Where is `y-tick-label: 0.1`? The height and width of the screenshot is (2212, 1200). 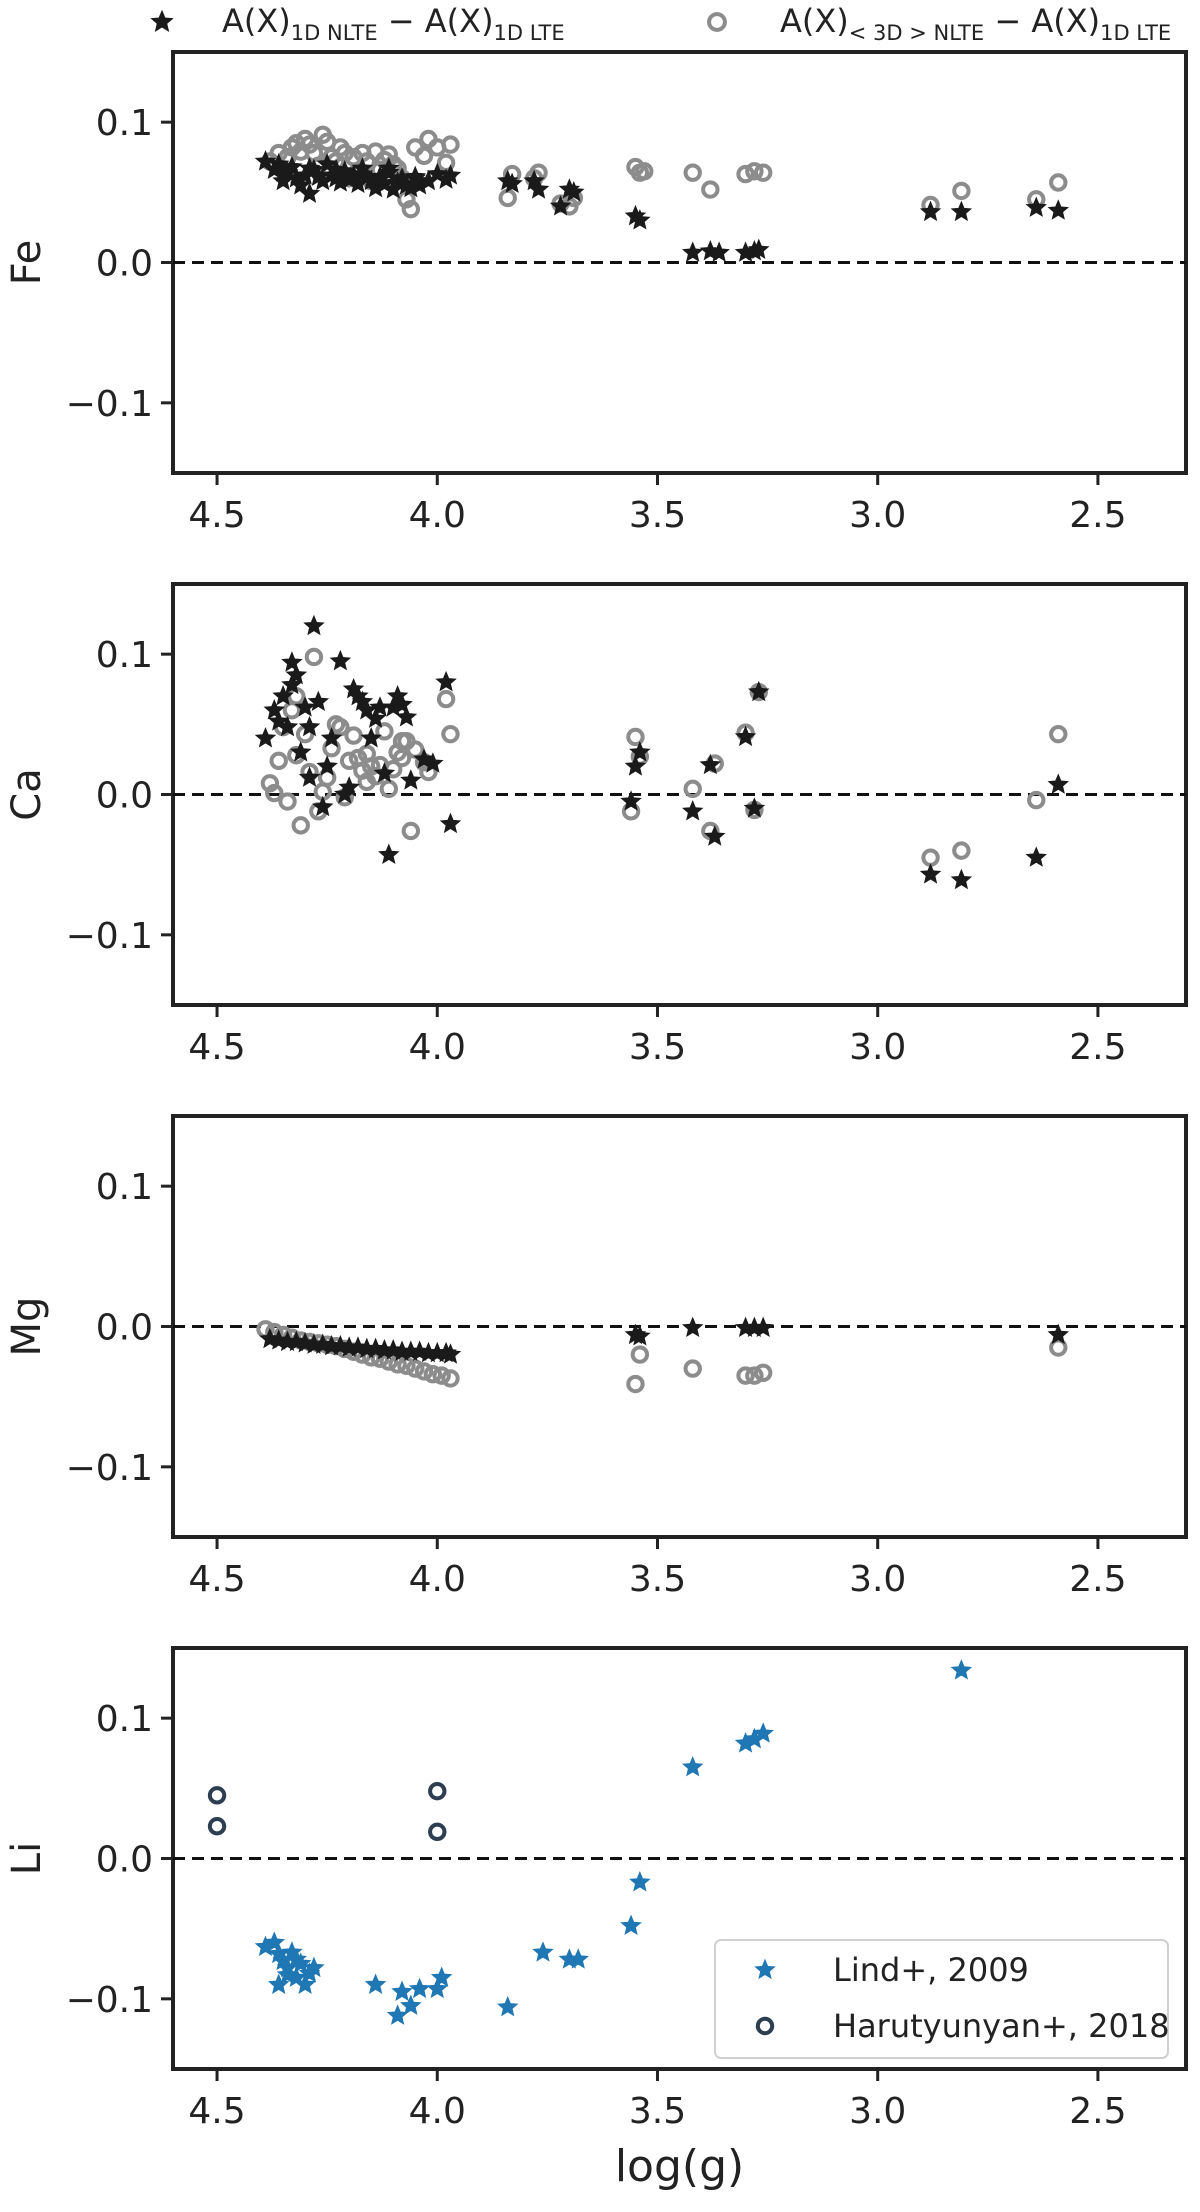 y-tick-label: 0.1 is located at coordinates (124, 655).